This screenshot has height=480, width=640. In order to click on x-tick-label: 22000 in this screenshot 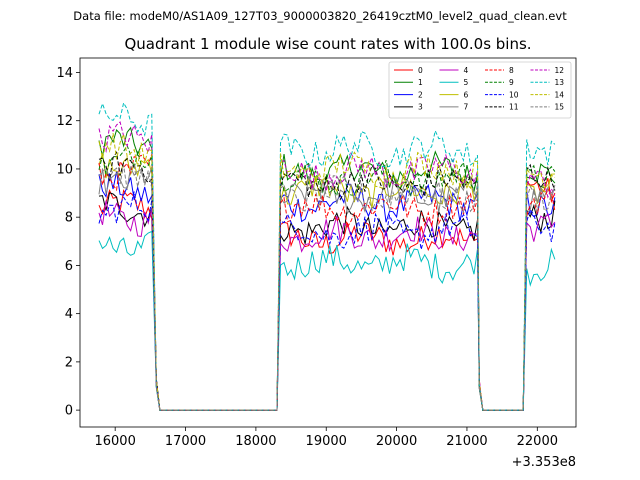, I will do `click(537, 441)`.